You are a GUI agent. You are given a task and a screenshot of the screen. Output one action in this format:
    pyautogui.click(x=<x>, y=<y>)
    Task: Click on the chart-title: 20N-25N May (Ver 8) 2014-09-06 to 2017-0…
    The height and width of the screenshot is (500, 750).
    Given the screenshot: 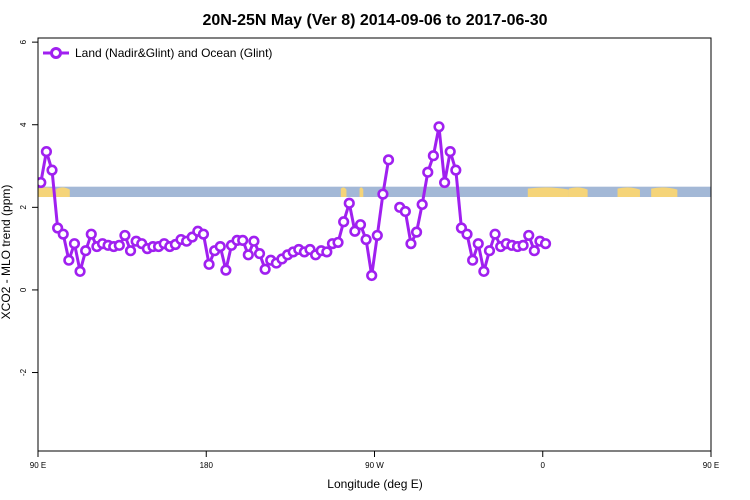 What is the action you would take?
    pyautogui.click(x=374, y=20)
    